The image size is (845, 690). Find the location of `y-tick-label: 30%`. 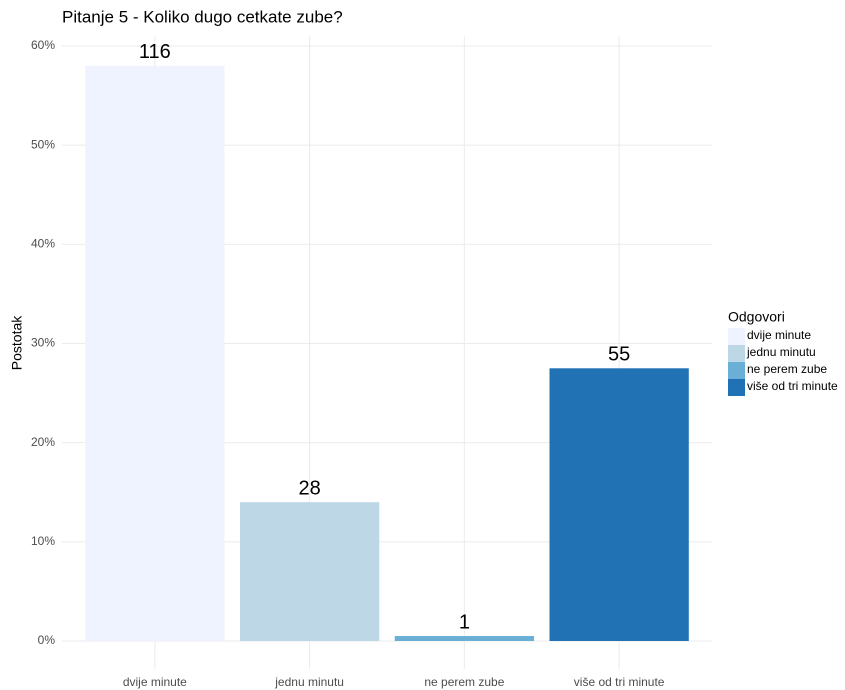

y-tick-label: 30% is located at coordinates (43, 343).